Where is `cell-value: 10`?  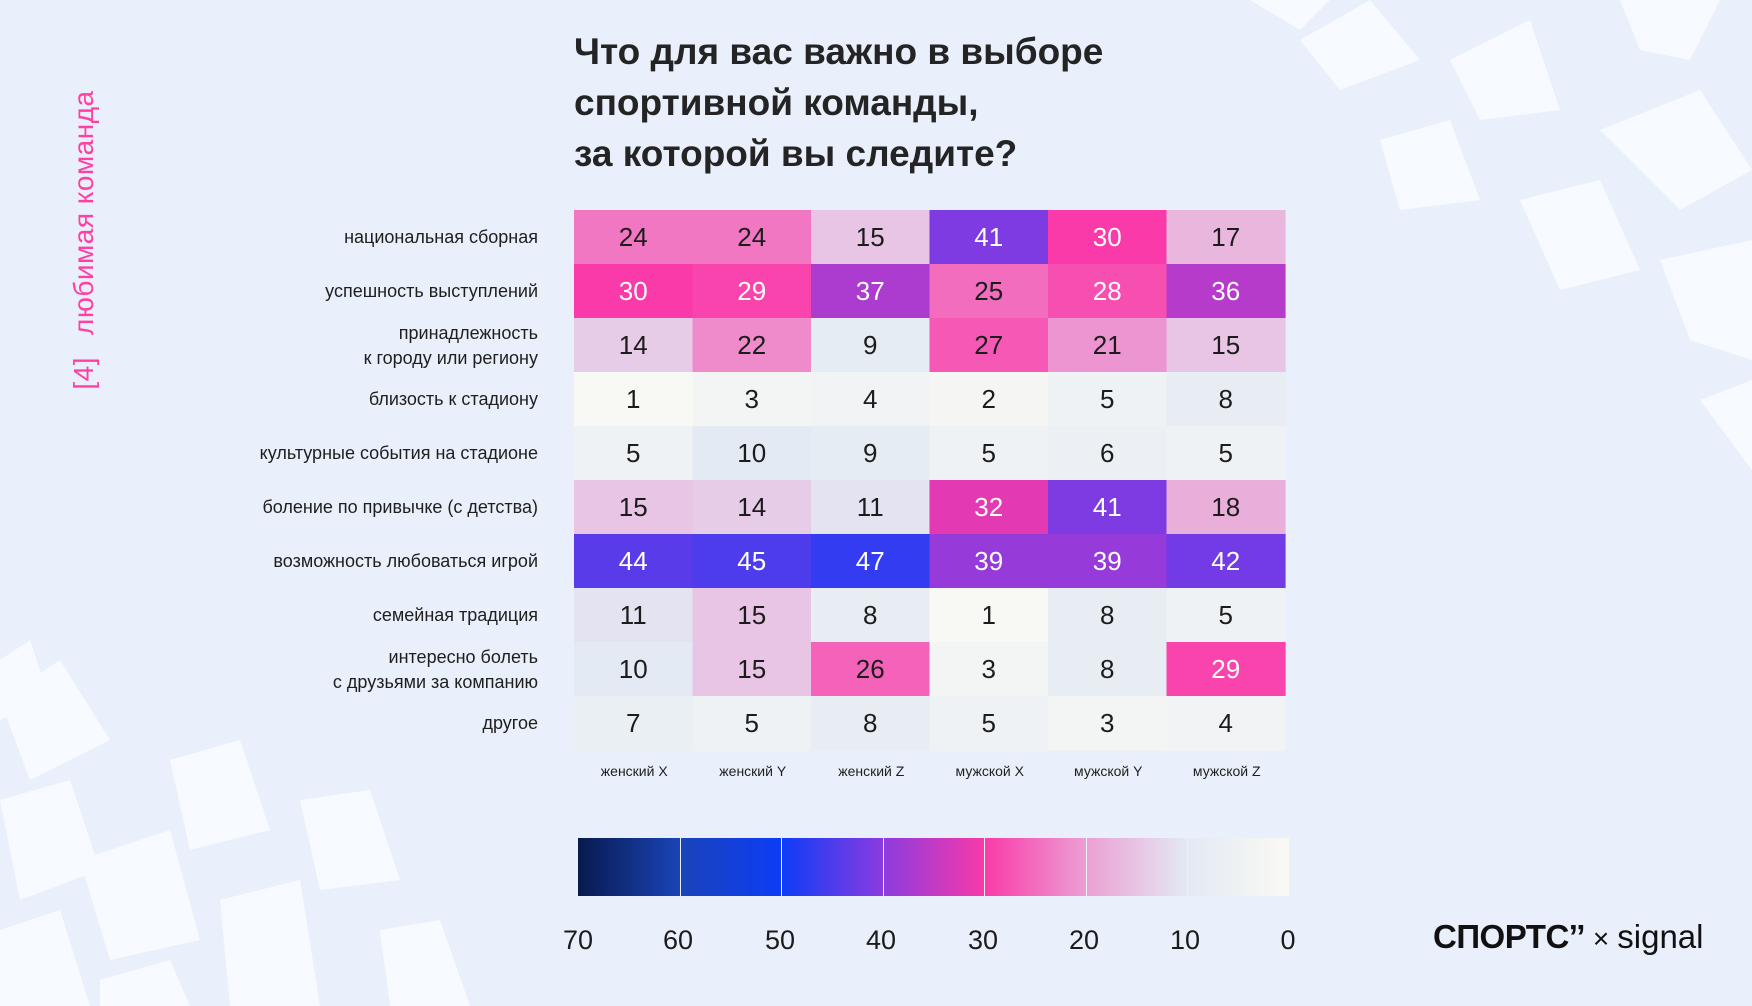 cell-value: 10 is located at coordinates (751, 453).